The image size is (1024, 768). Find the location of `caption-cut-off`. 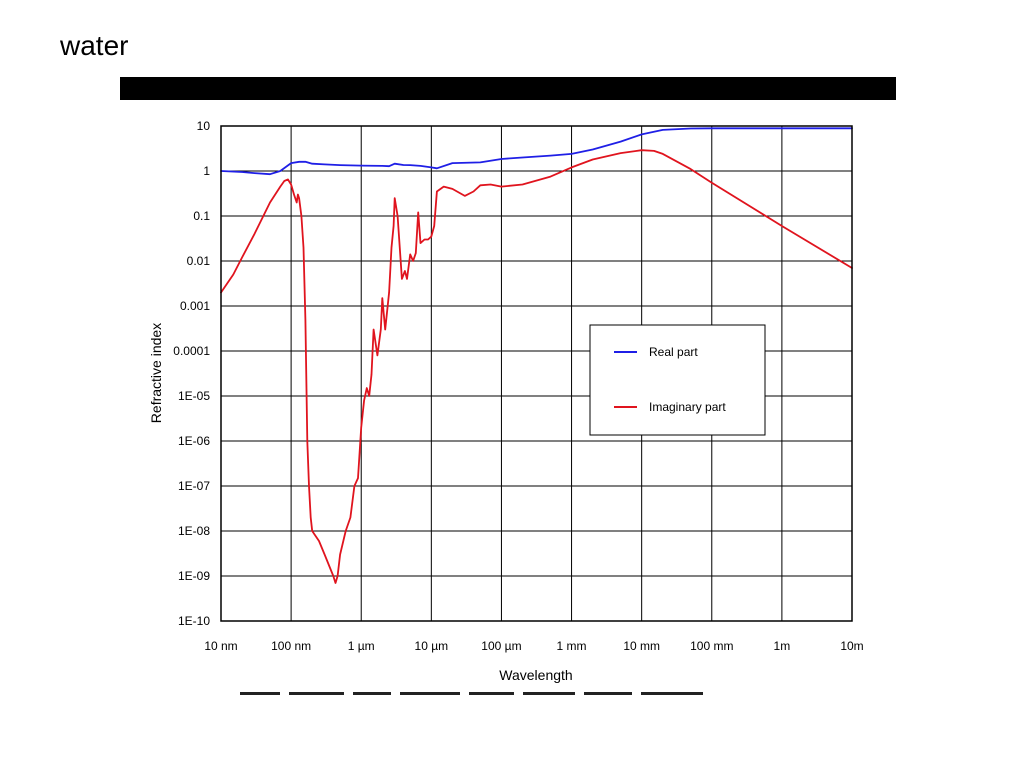

caption-cut-off is located at coordinates (502, 697).